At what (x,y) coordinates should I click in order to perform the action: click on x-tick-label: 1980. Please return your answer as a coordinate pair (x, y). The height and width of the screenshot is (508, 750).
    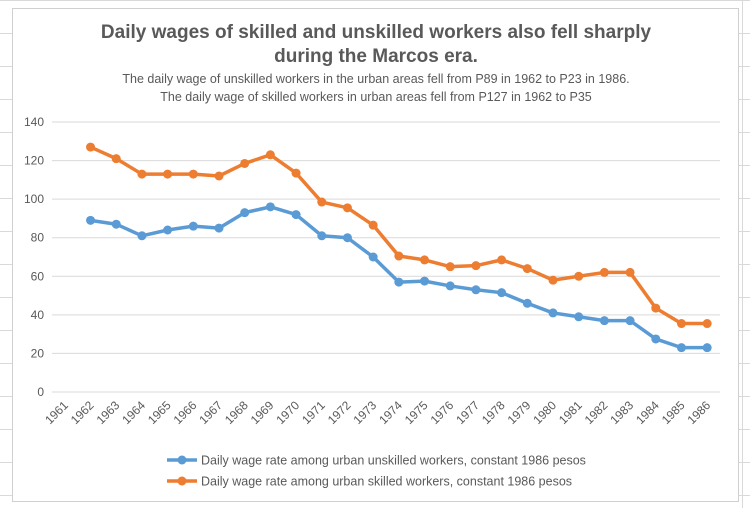
    Looking at the image, I should click on (544, 412).